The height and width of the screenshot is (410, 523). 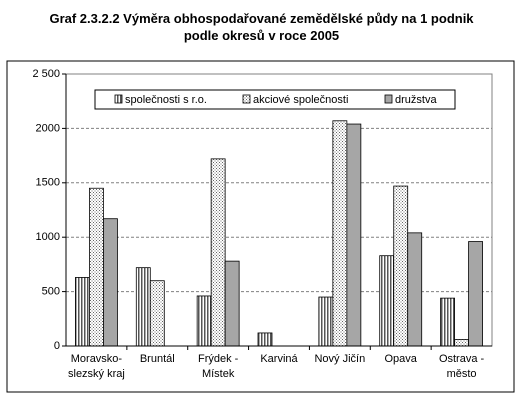 I want to click on y-tick-label: 1000, so click(x=48, y=237).